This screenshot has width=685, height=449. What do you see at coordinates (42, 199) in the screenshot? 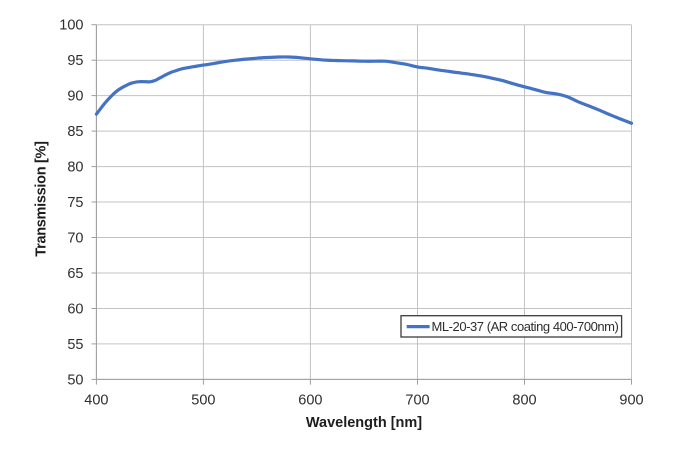
I see `svg-text: Transmission [%]` at bounding box center [42, 199].